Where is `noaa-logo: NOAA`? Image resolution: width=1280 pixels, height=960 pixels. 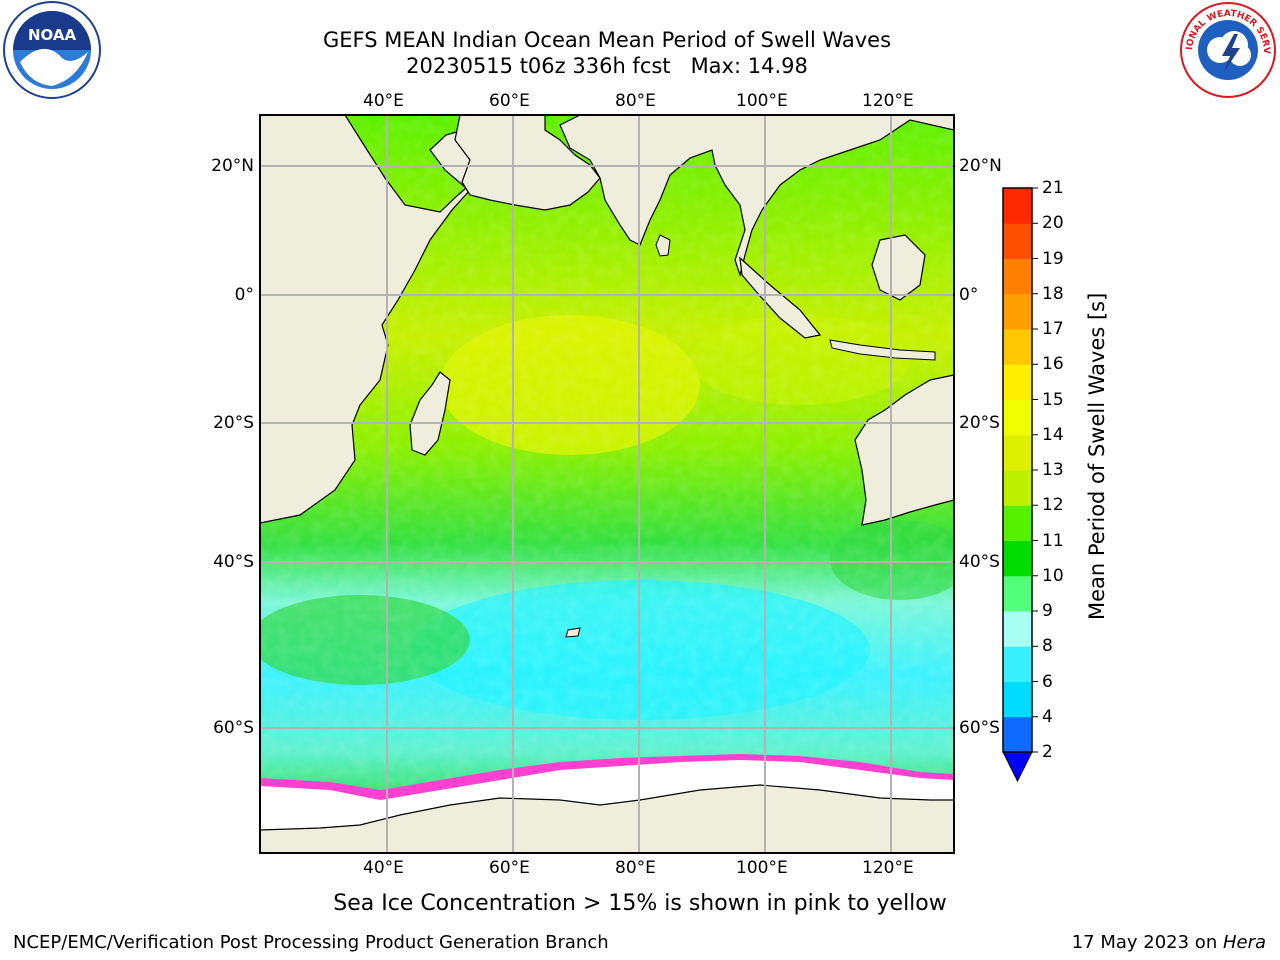
noaa-logo: NOAA is located at coordinates (52, 50).